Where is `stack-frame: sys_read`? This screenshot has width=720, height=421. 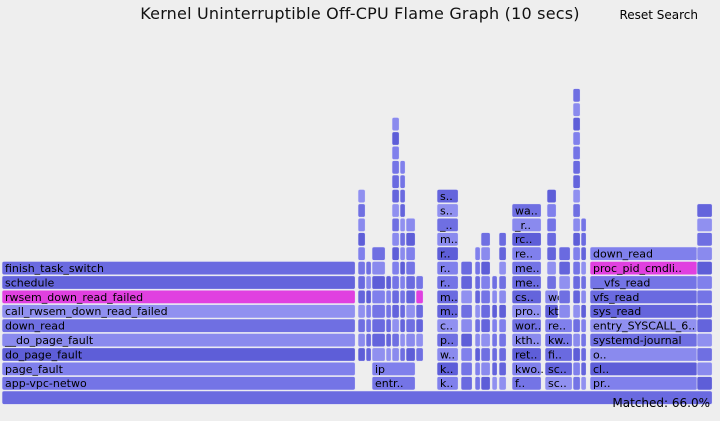
stack-frame: sys_read is located at coordinates (643, 311).